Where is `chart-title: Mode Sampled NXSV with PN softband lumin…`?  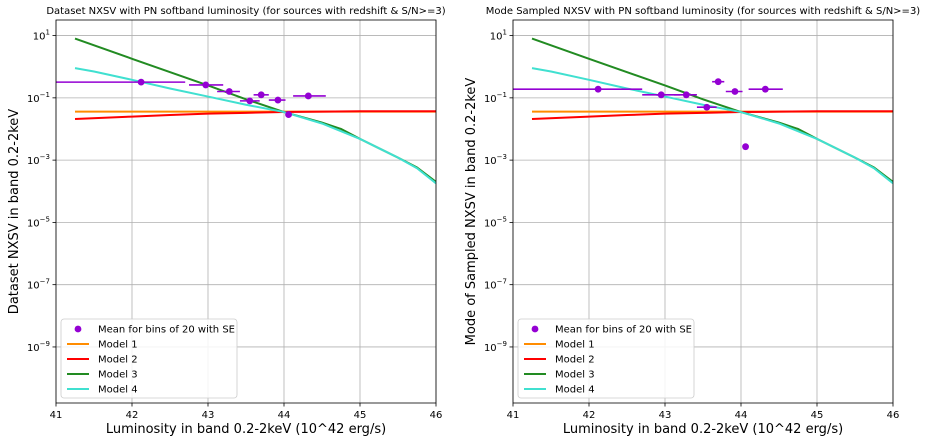
chart-title: Mode Sampled NXSV with PN softband lumin… is located at coordinates (703, 11).